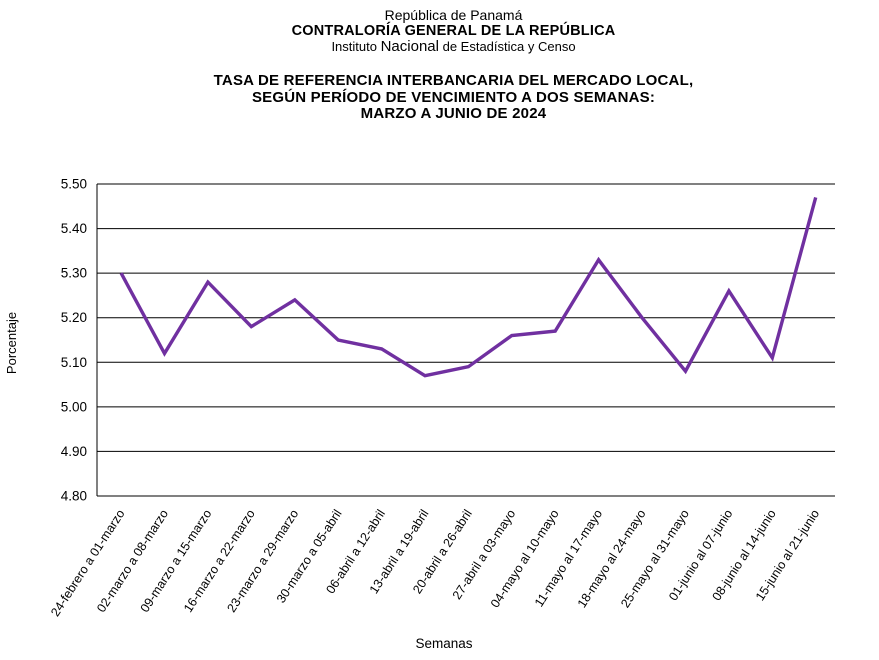 This screenshot has width=879, height=660. What do you see at coordinates (453, 113) in the screenshot?
I see `chart-title-line-3: MARZO A JUNIO DE 2024` at bounding box center [453, 113].